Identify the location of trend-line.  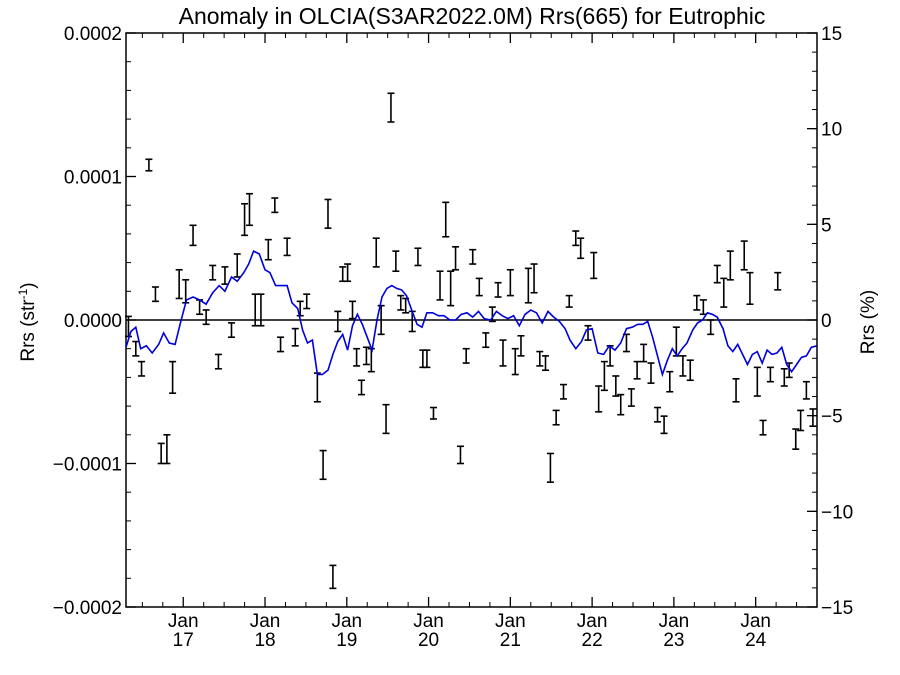
(471, 313).